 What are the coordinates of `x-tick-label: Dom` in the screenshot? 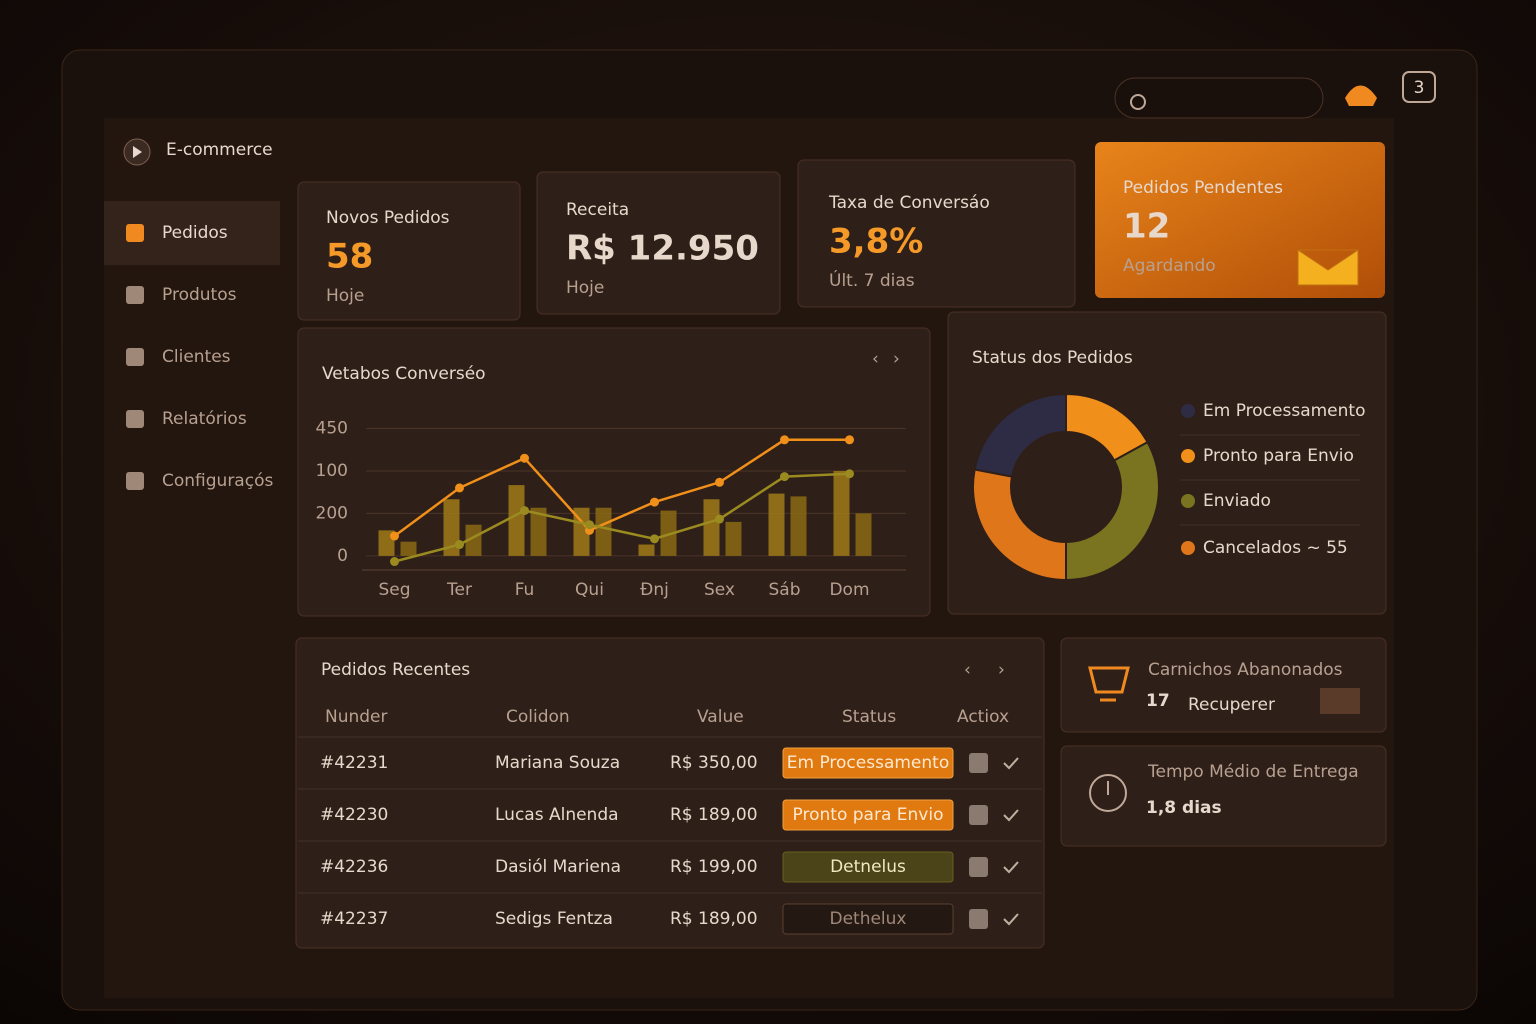 It's located at (849, 590).